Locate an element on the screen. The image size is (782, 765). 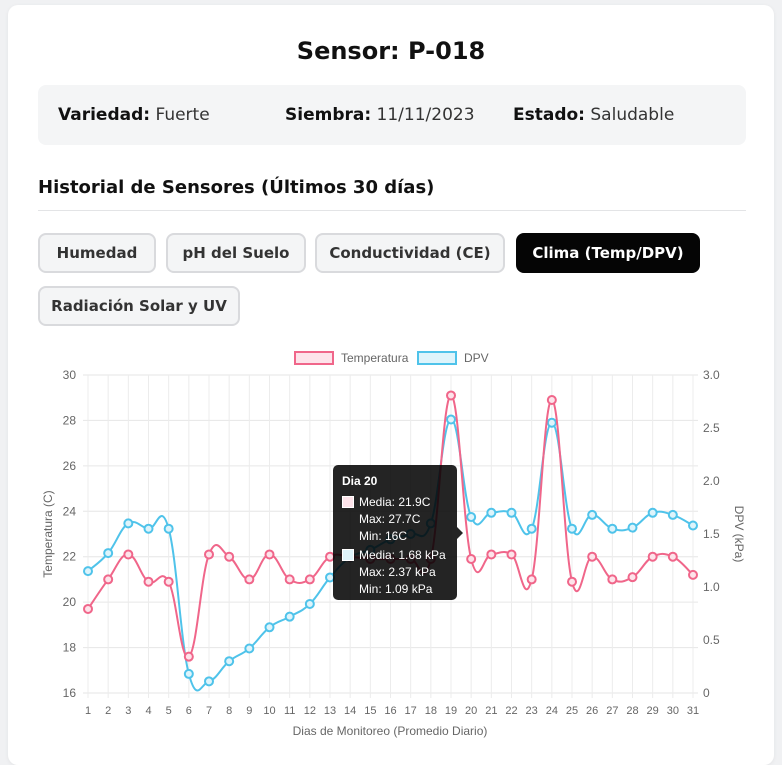
legend-label-dpv: DPV is located at coordinates (476, 358).